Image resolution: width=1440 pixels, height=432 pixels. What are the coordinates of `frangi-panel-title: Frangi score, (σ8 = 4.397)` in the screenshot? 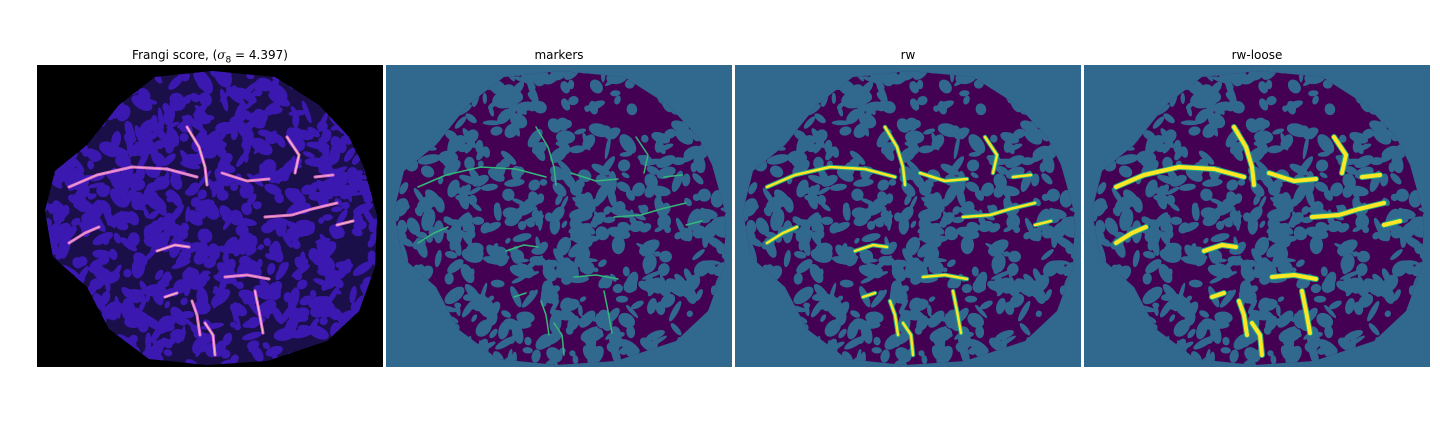 It's located at (210, 57).